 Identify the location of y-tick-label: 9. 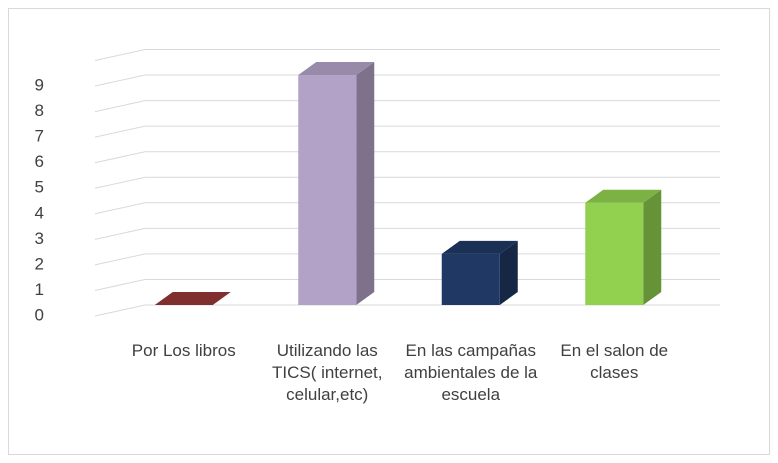
(39, 85).